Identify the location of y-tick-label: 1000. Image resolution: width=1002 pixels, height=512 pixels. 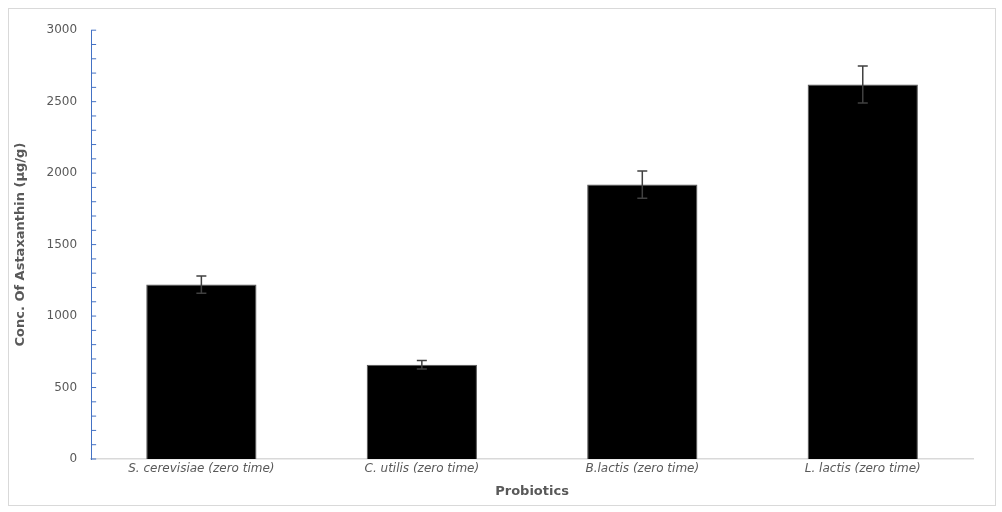
(62, 315).